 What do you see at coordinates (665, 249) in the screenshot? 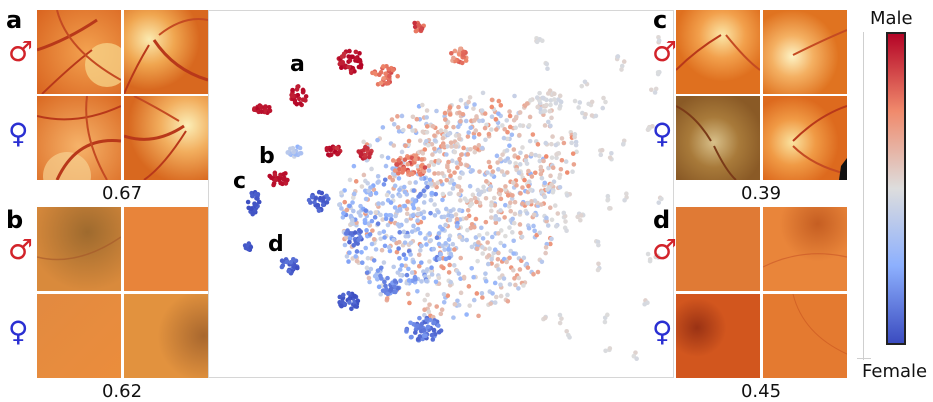
I see `male-symbol-icon: ♂` at bounding box center [665, 249].